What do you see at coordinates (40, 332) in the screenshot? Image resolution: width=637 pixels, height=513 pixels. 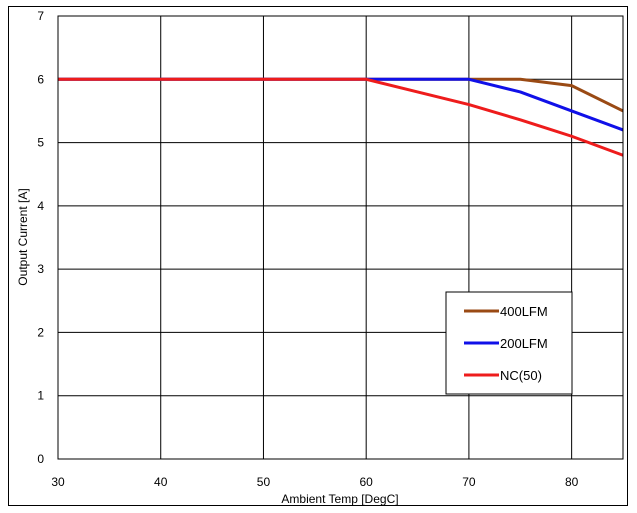 I see `y-tick-label: 2` at bounding box center [40, 332].